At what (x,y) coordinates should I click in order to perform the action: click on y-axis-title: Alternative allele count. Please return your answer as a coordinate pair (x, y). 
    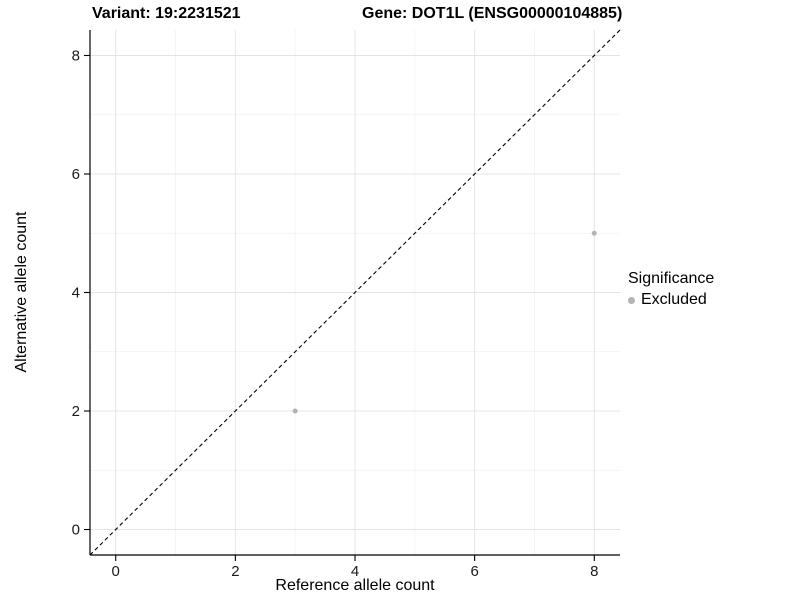
    Looking at the image, I should click on (21, 292).